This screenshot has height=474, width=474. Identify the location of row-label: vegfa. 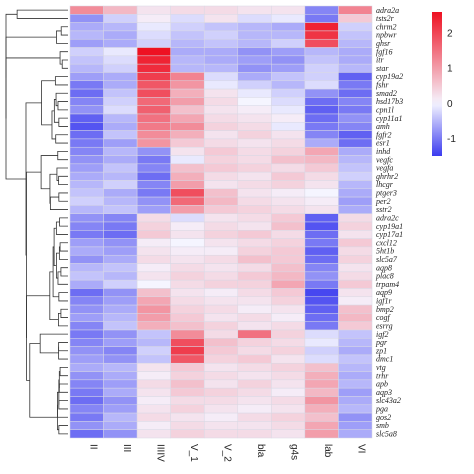
(384, 168).